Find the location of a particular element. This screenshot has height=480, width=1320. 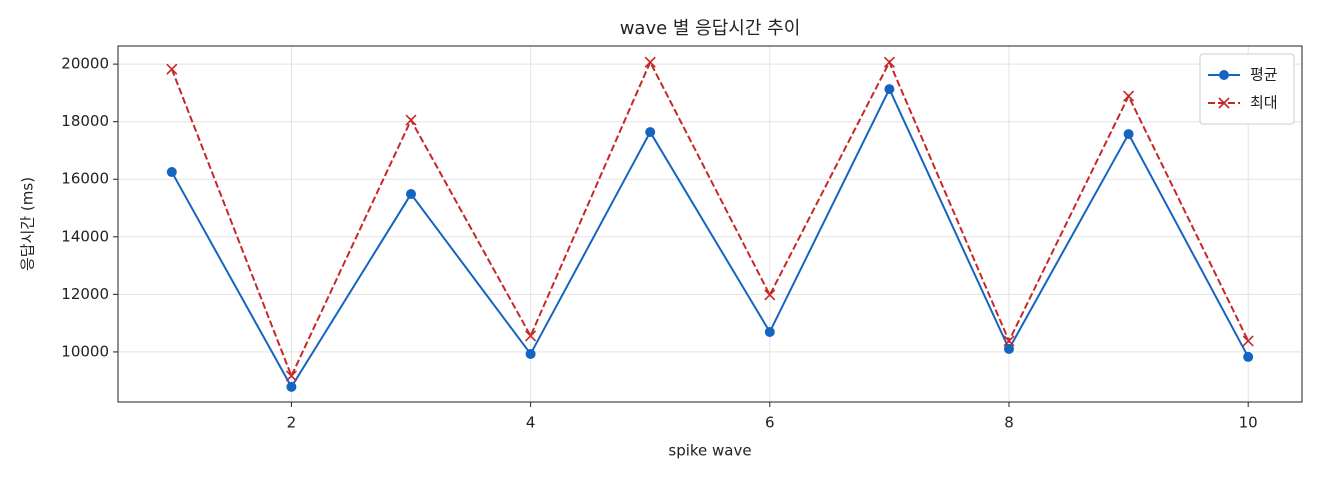

y-tick-label: 18000 is located at coordinates (85, 121).